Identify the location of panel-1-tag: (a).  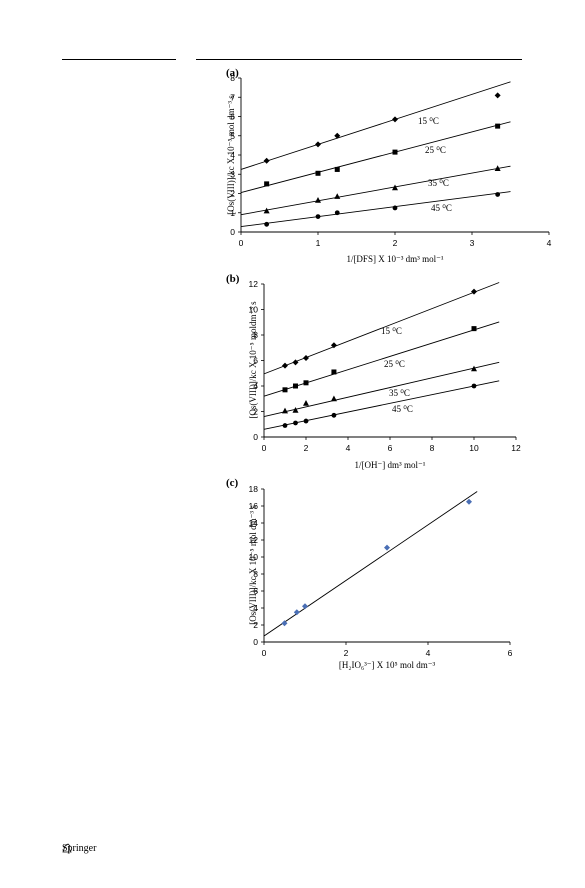
(232, 73).